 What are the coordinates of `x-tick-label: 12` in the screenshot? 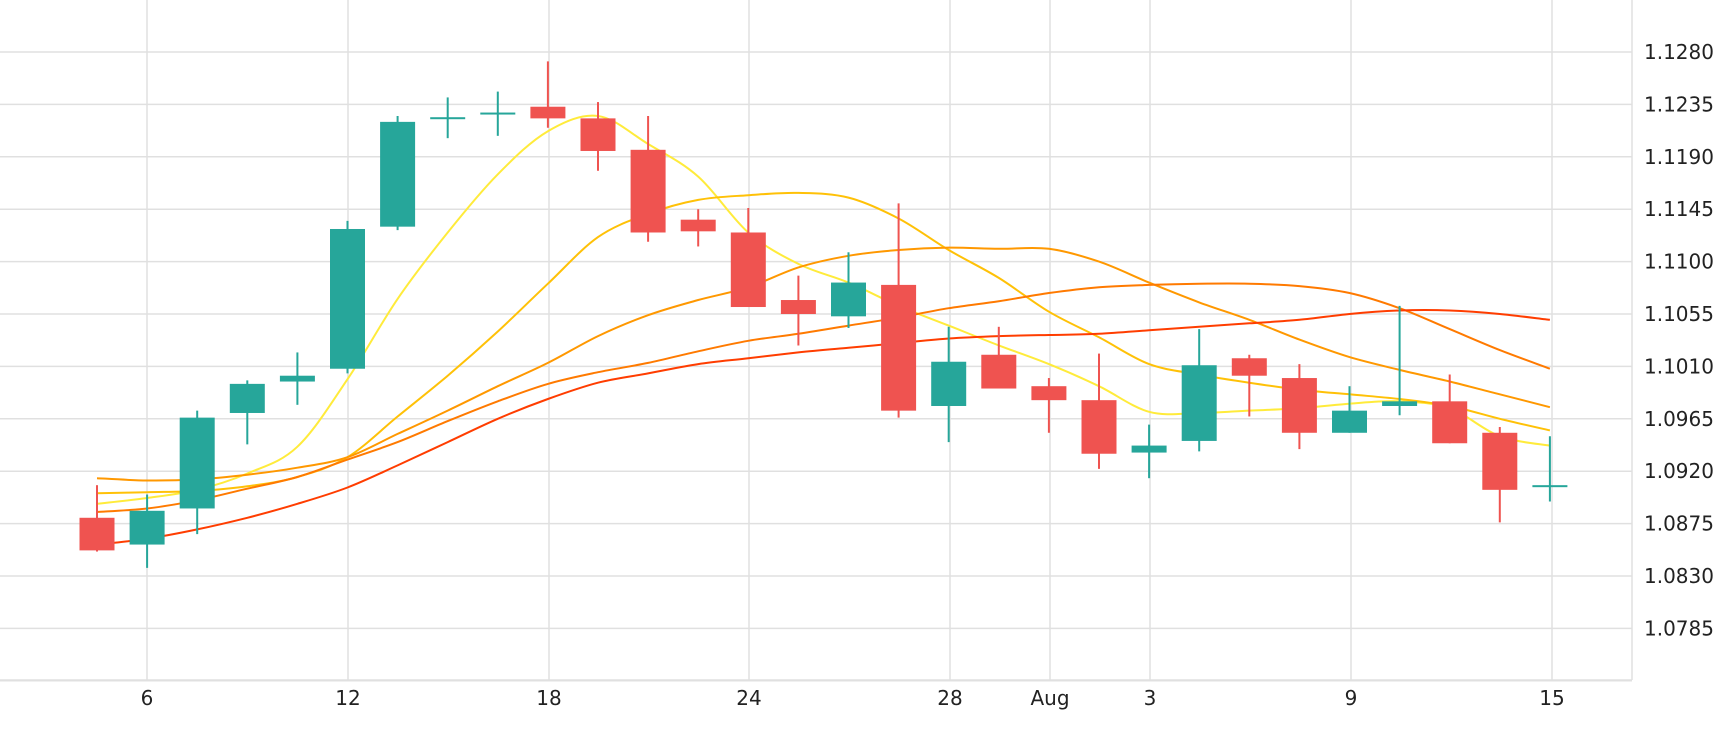 It's located at (347, 698).